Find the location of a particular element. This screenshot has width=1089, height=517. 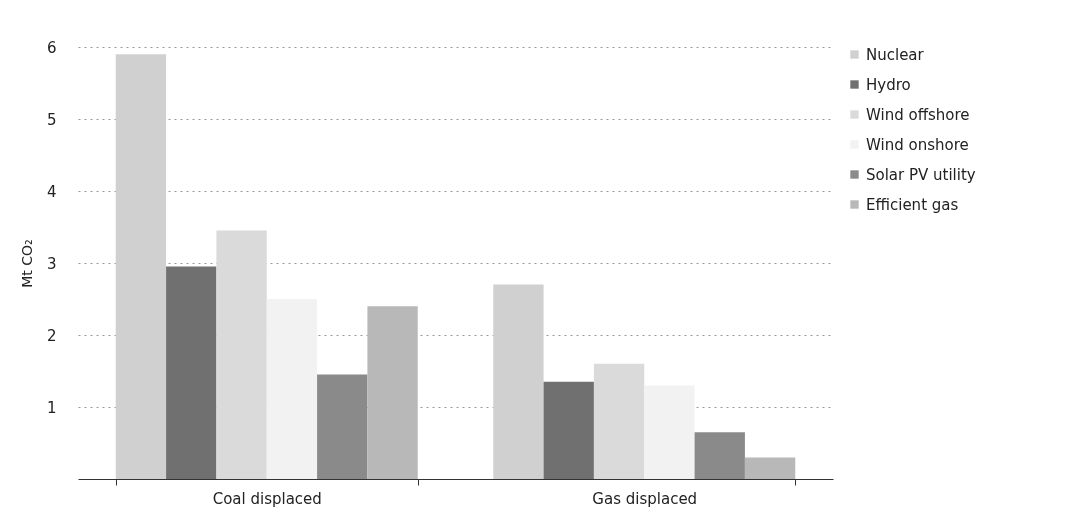

legend-label: Solar PV utility is located at coordinates (921, 174).